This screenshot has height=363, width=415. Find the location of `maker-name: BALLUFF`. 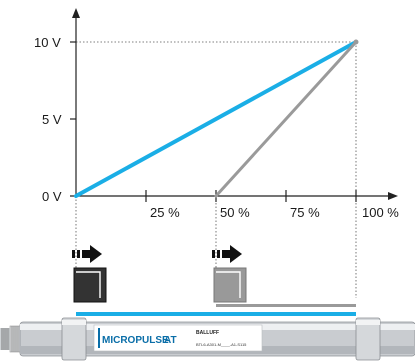

maker-name: BALLUFF is located at coordinates (207, 333).